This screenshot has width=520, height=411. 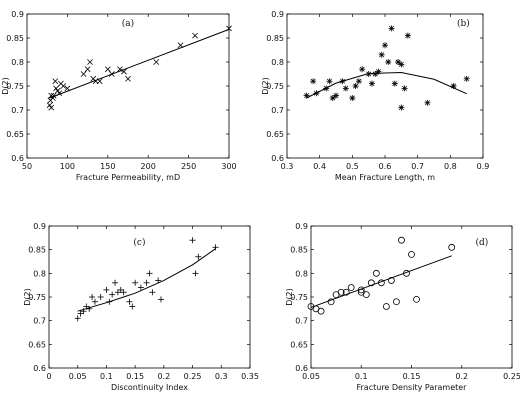 I want to click on x-tick-label: 150, so click(x=107, y=166).